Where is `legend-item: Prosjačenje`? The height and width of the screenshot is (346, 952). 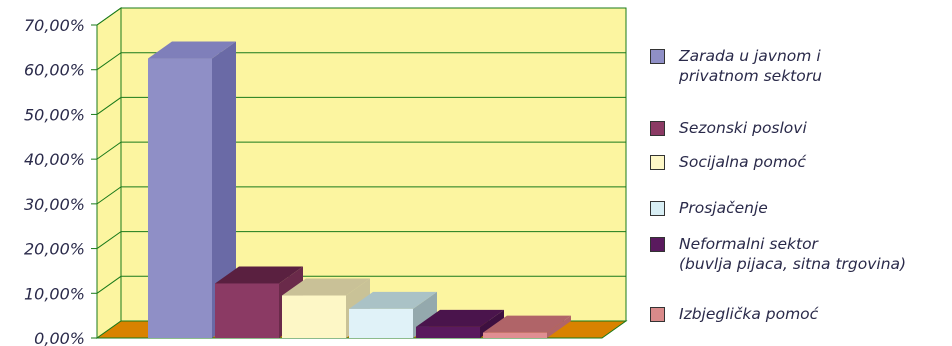 legend-item: Prosjačenje is located at coordinates (709, 208).